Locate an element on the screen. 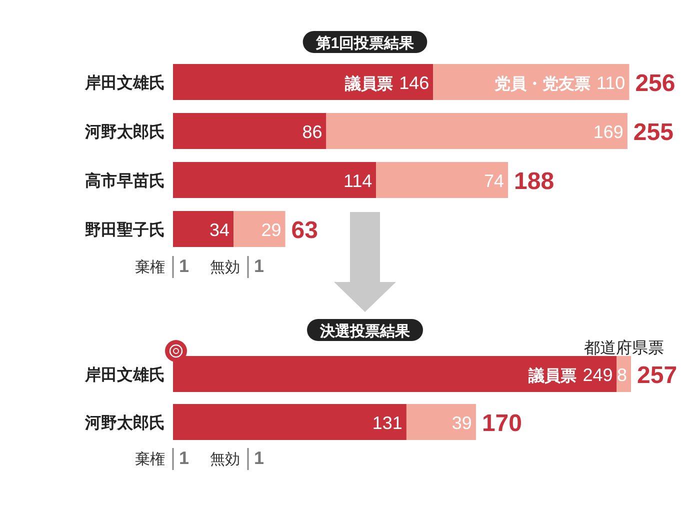 Image resolution: width=690 pixels, height=511 pixels. data-label: 86 is located at coordinates (312, 132).